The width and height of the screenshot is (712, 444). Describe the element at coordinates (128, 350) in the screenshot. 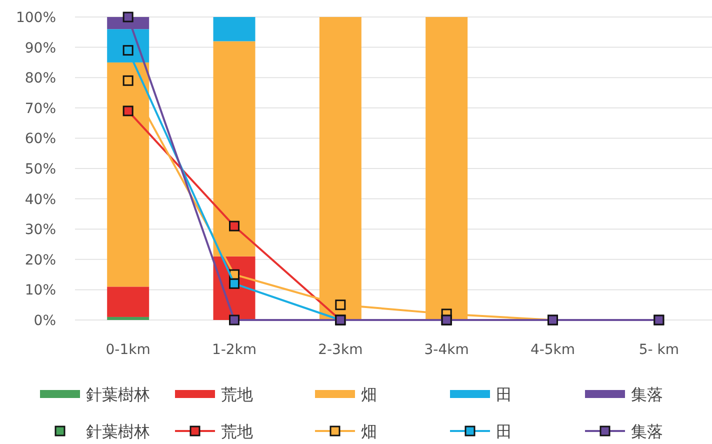

I see `x-tick-label: 0-1km` at that location.